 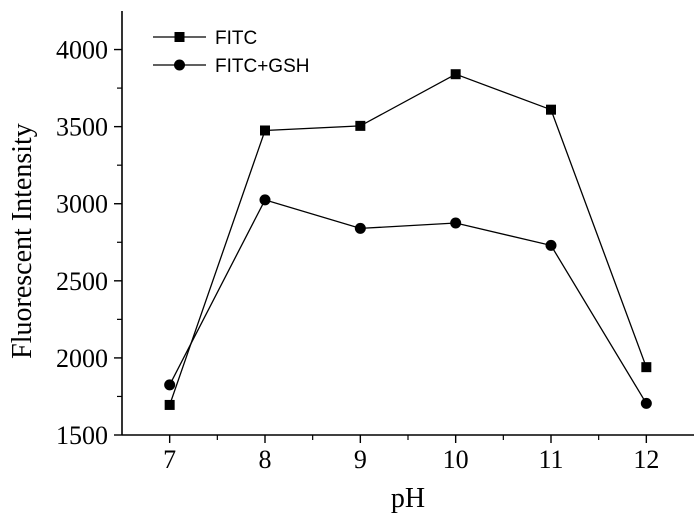 I want to click on y-tick-label: 1500, so click(x=82, y=435).